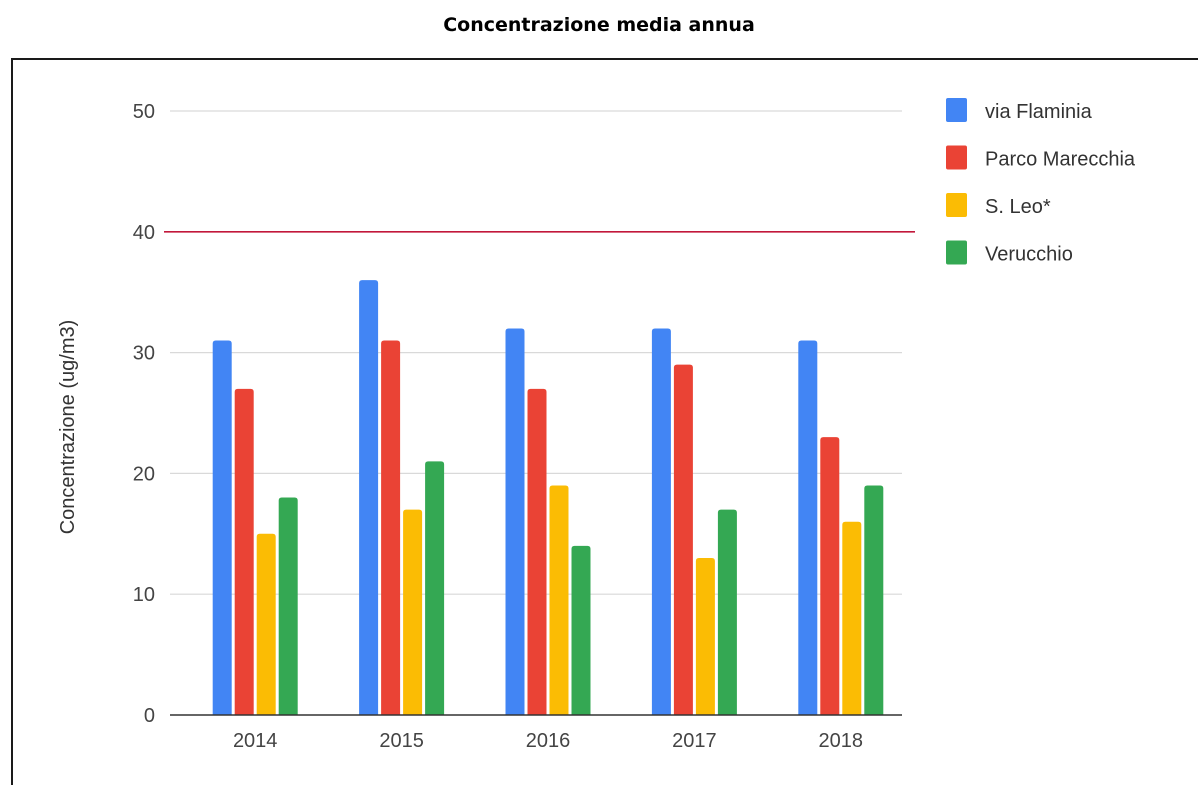 The image size is (1198, 785). Describe the element at coordinates (599, 25) in the screenshot. I see `page-title: Concentrazione media annua` at that location.